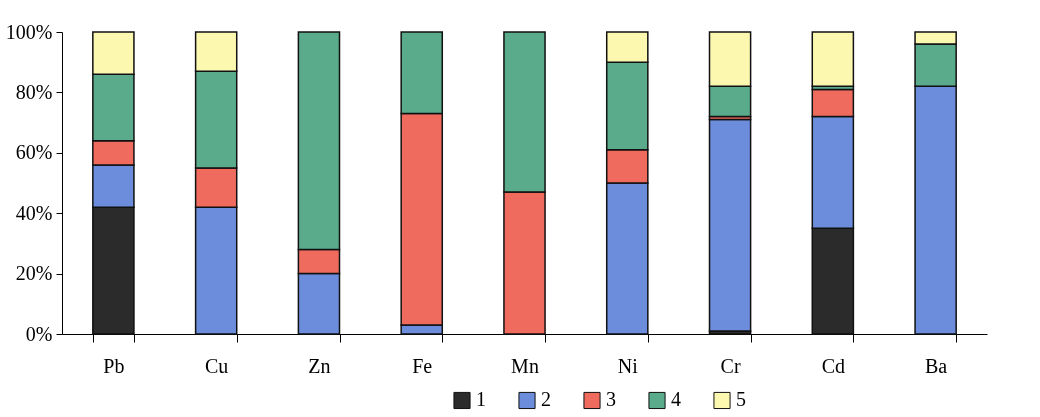  What do you see at coordinates (422, 365) in the screenshot?
I see `x-tick-label: Fe` at bounding box center [422, 365].